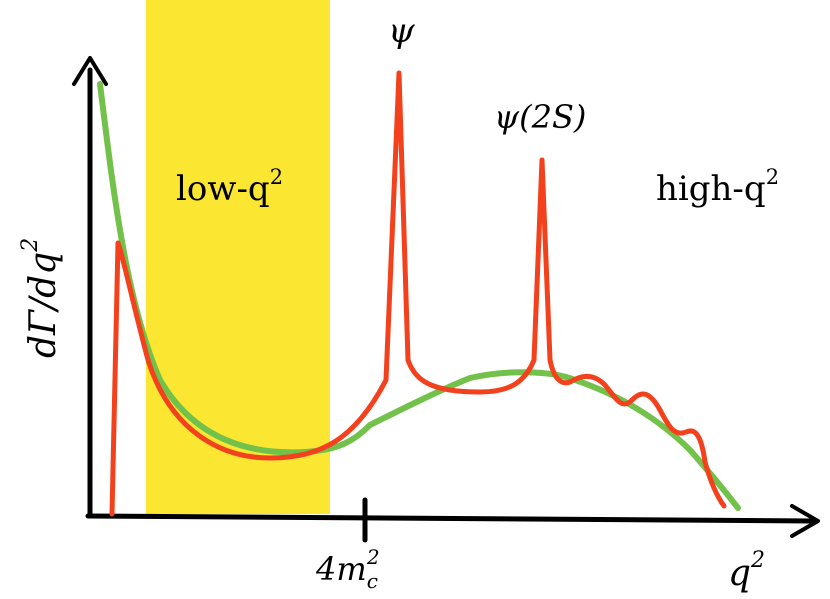  I want to click on y-axis-arrowhead, so click(90, 71).